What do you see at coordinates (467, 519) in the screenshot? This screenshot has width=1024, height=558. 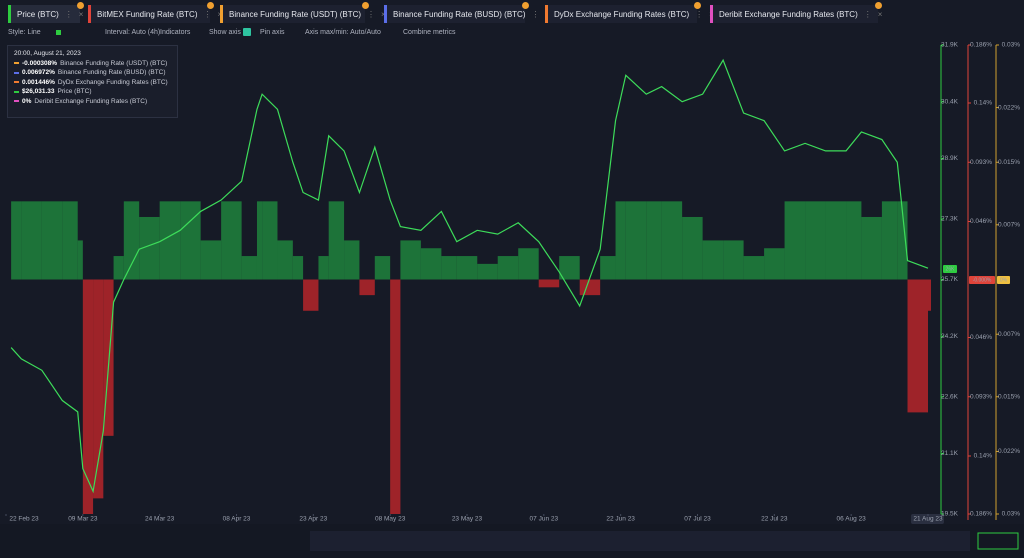 I see `x-tick-label: 23 May 23` at bounding box center [467, 519].